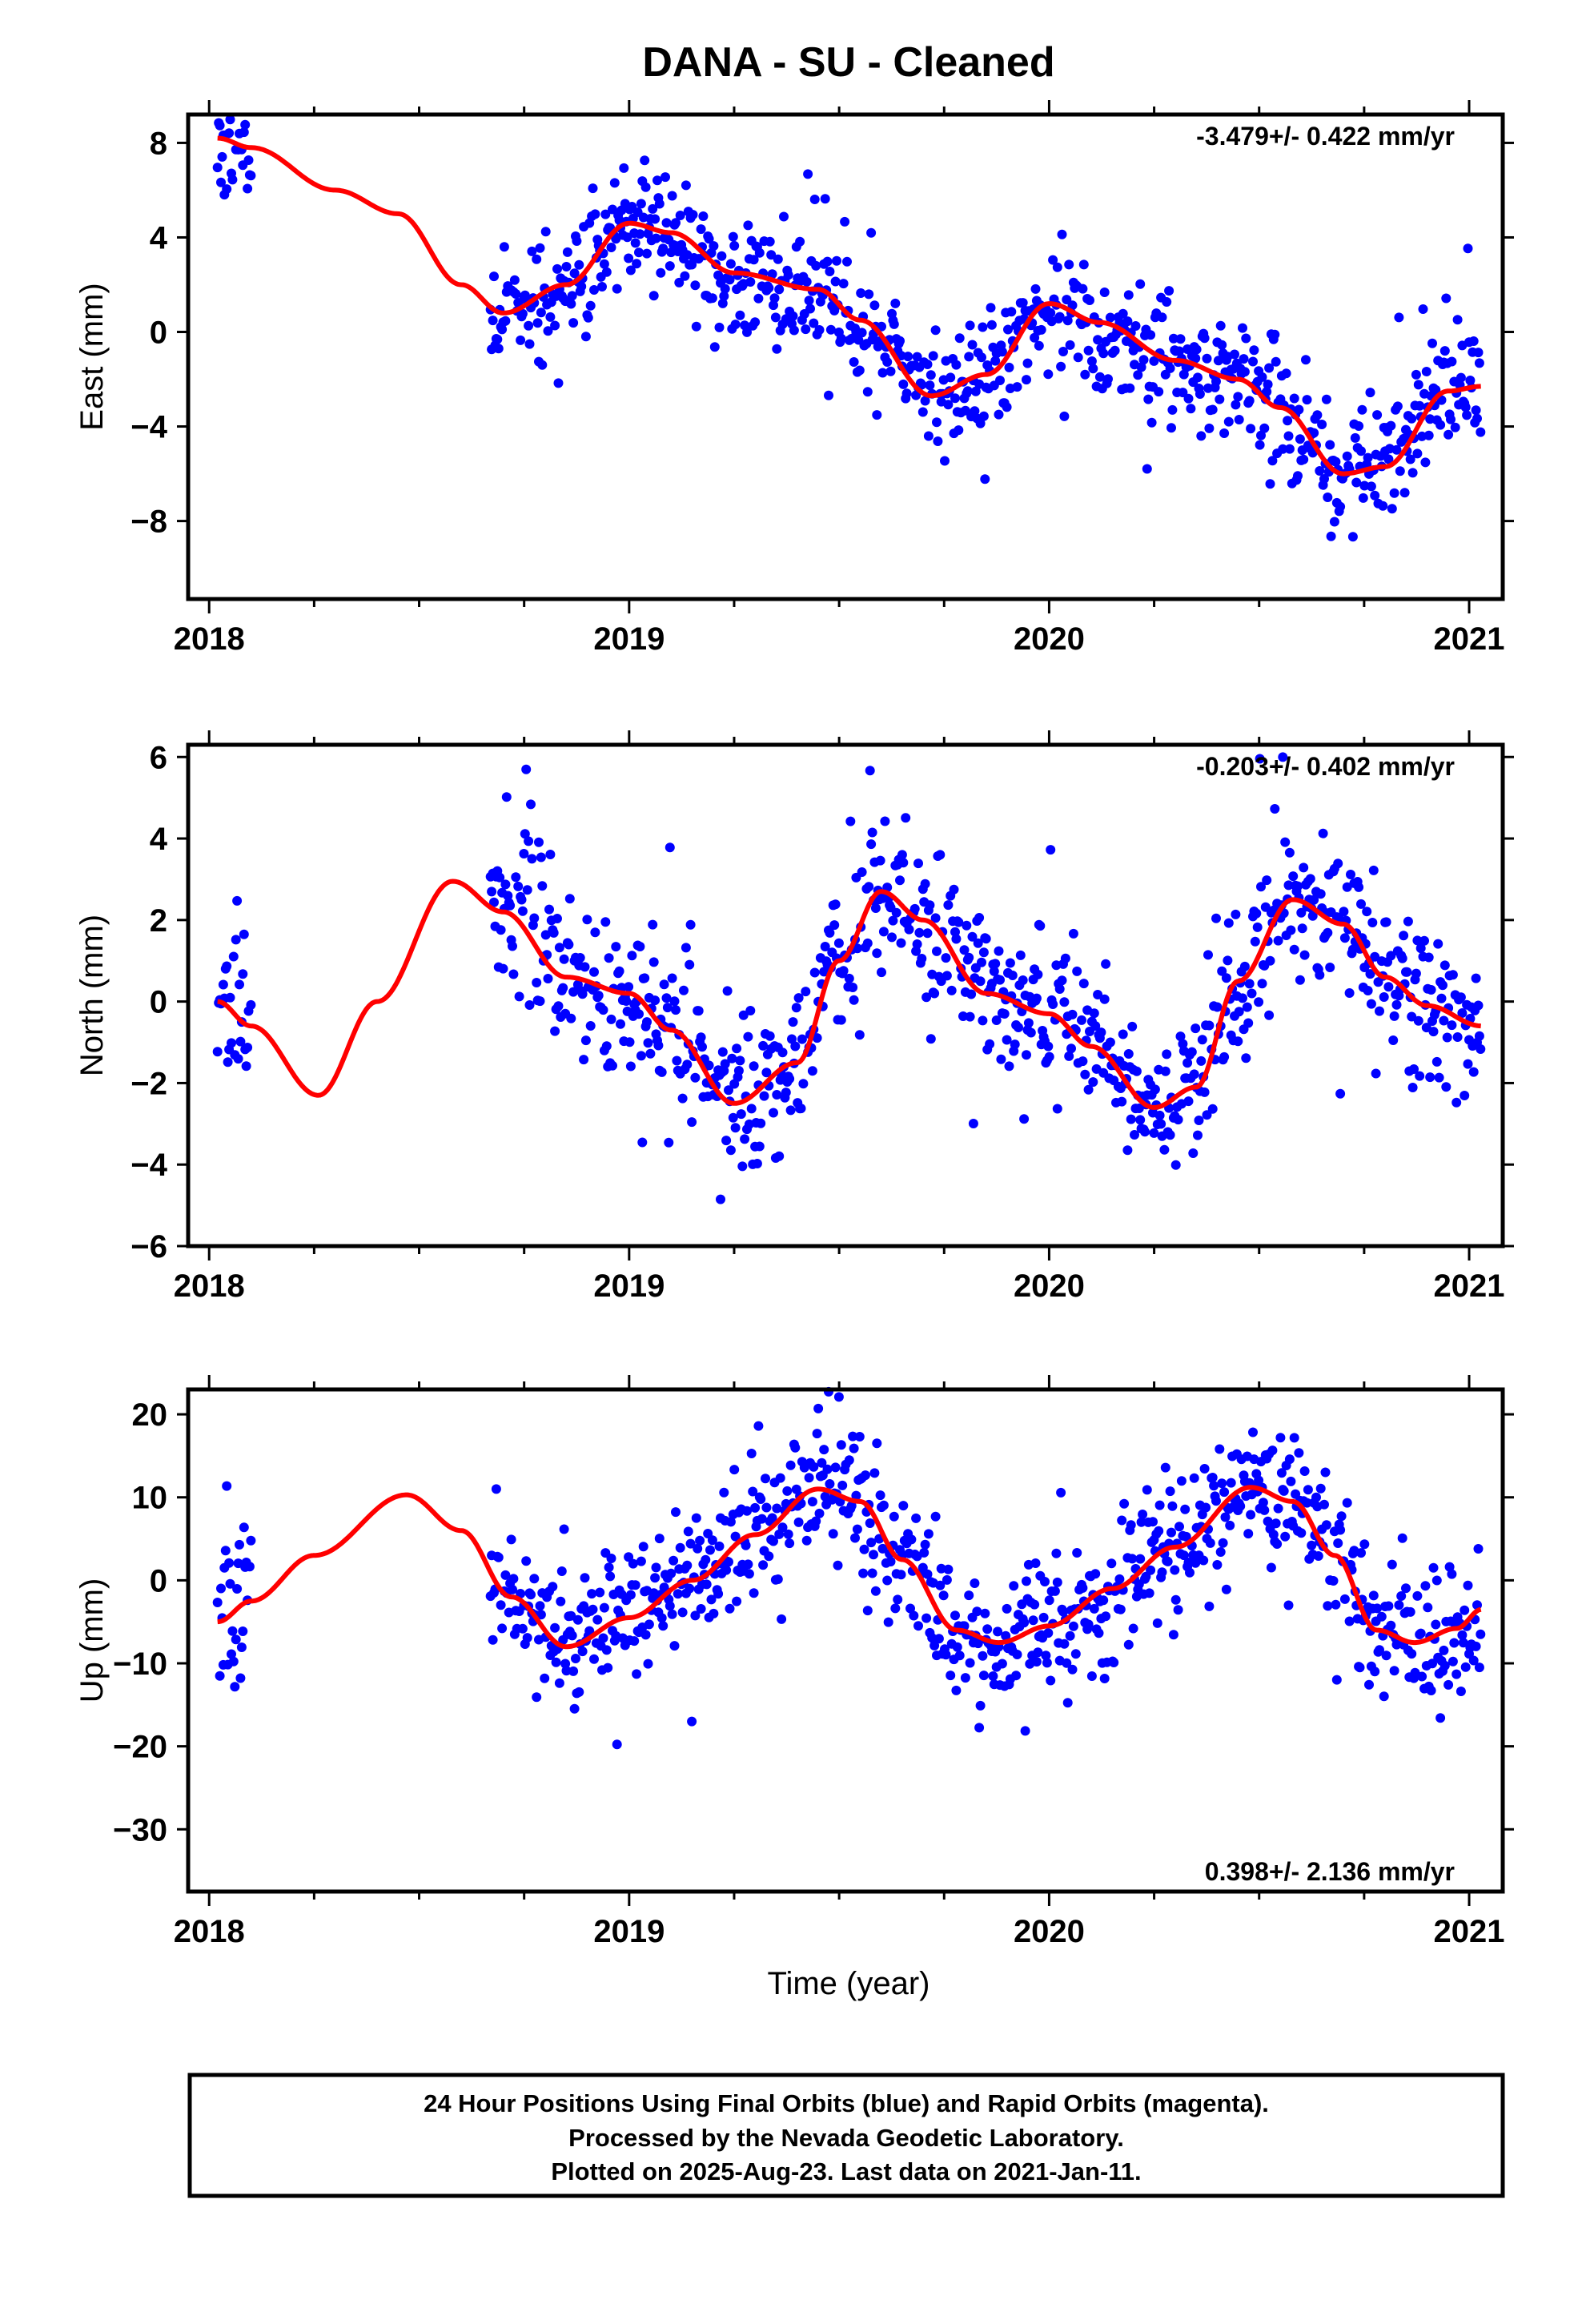  What do you see at coordinates (629, 639) in the screenshot?
I see `x-tick-label: 2019` at bounding box center [629, 639].